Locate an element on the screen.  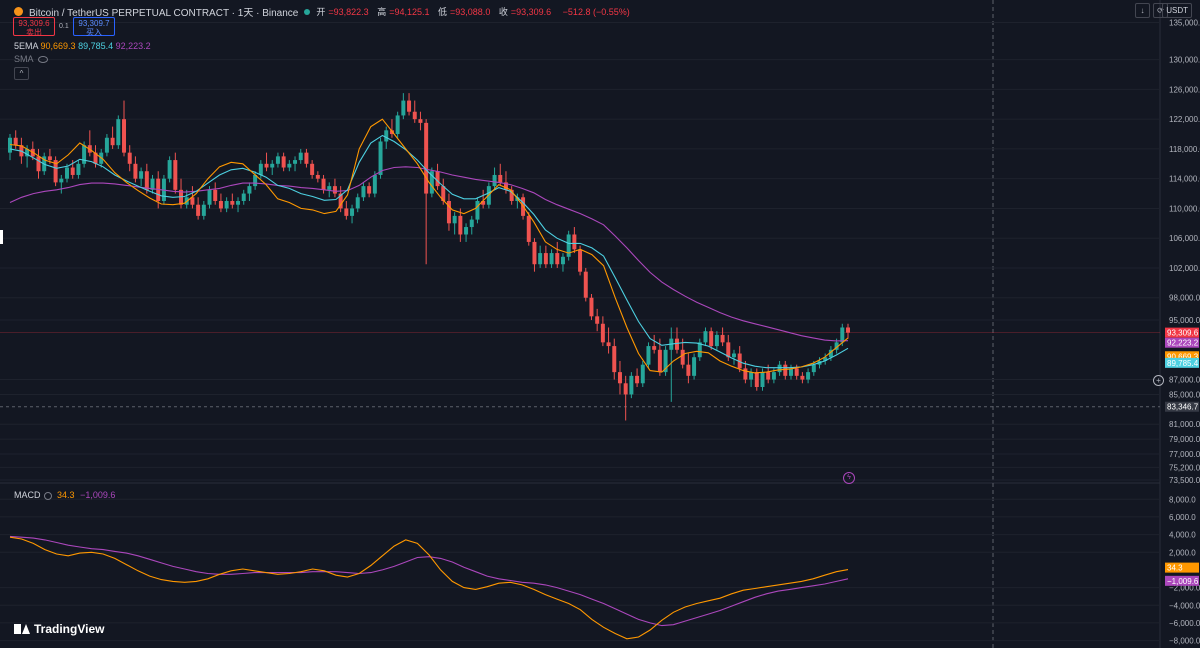
sell-button: 93,309.6 卖出 is located at coordinates (34, 27).